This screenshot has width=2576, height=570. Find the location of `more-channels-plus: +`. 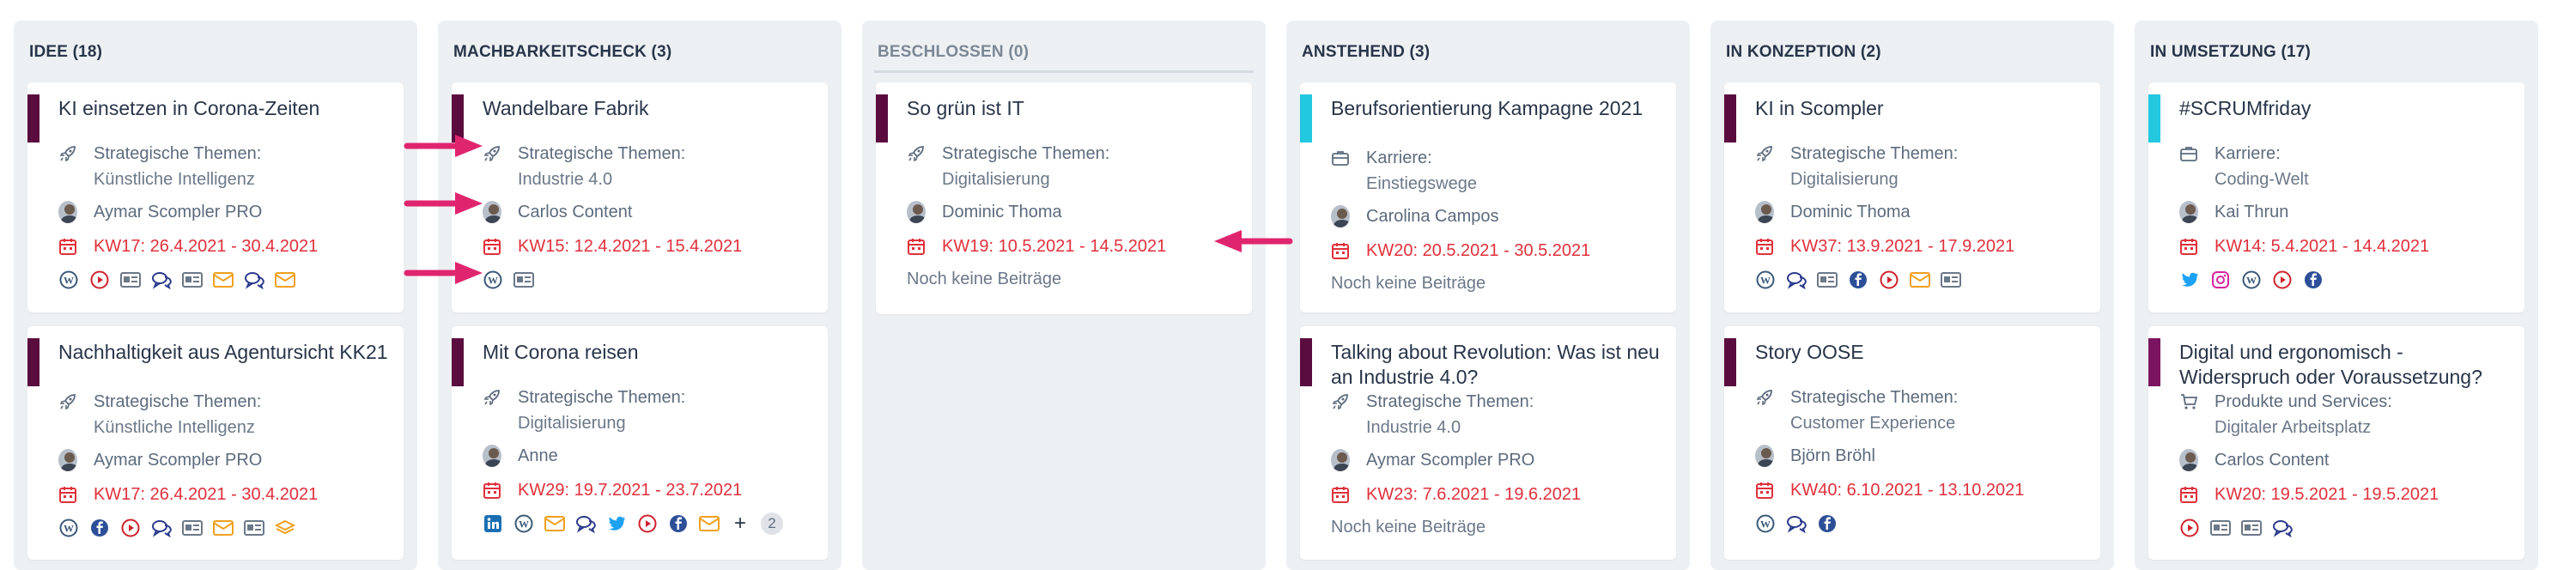

more-channels-plus: + is located at coordinates (739, 524).